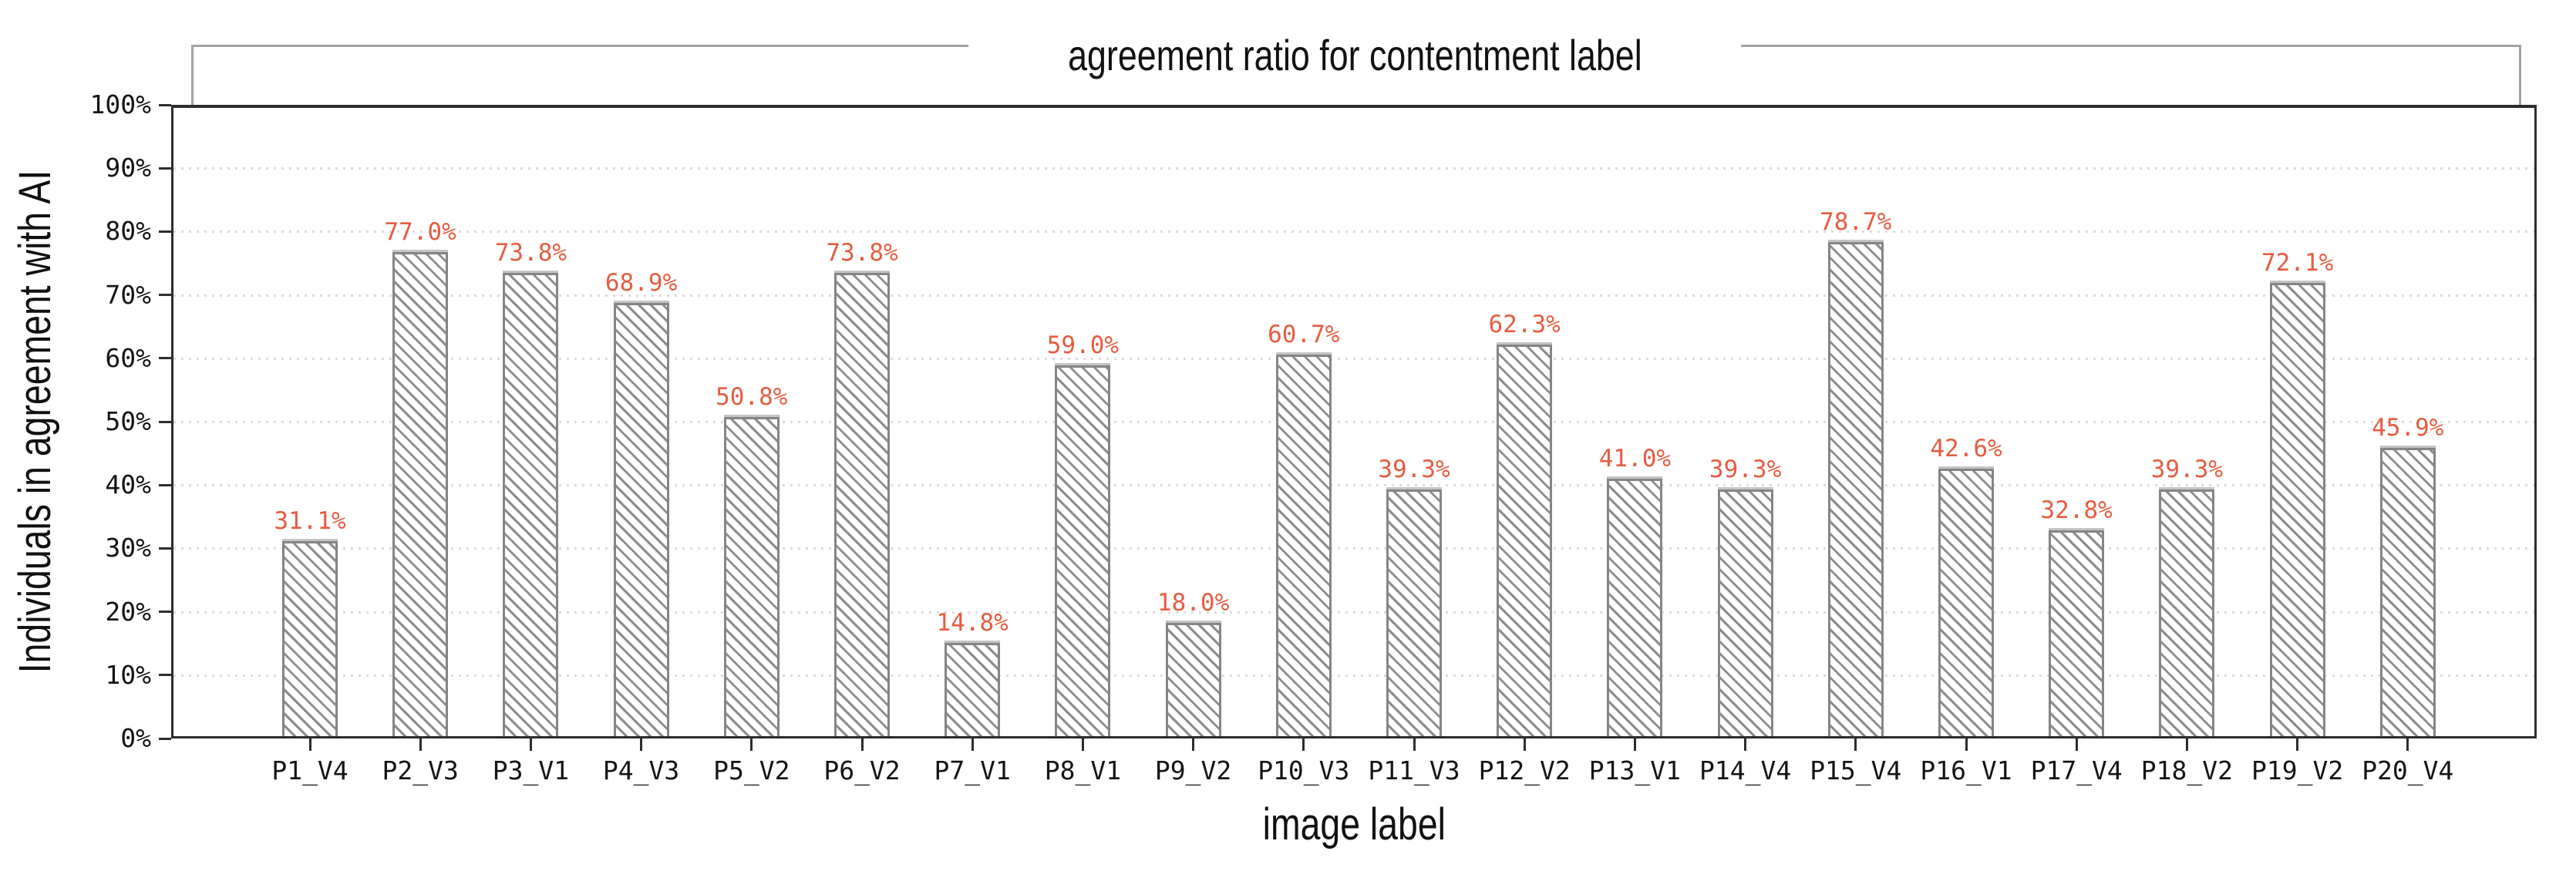  I want to click on bar-value-label: 68.9%, so click(641, 283).